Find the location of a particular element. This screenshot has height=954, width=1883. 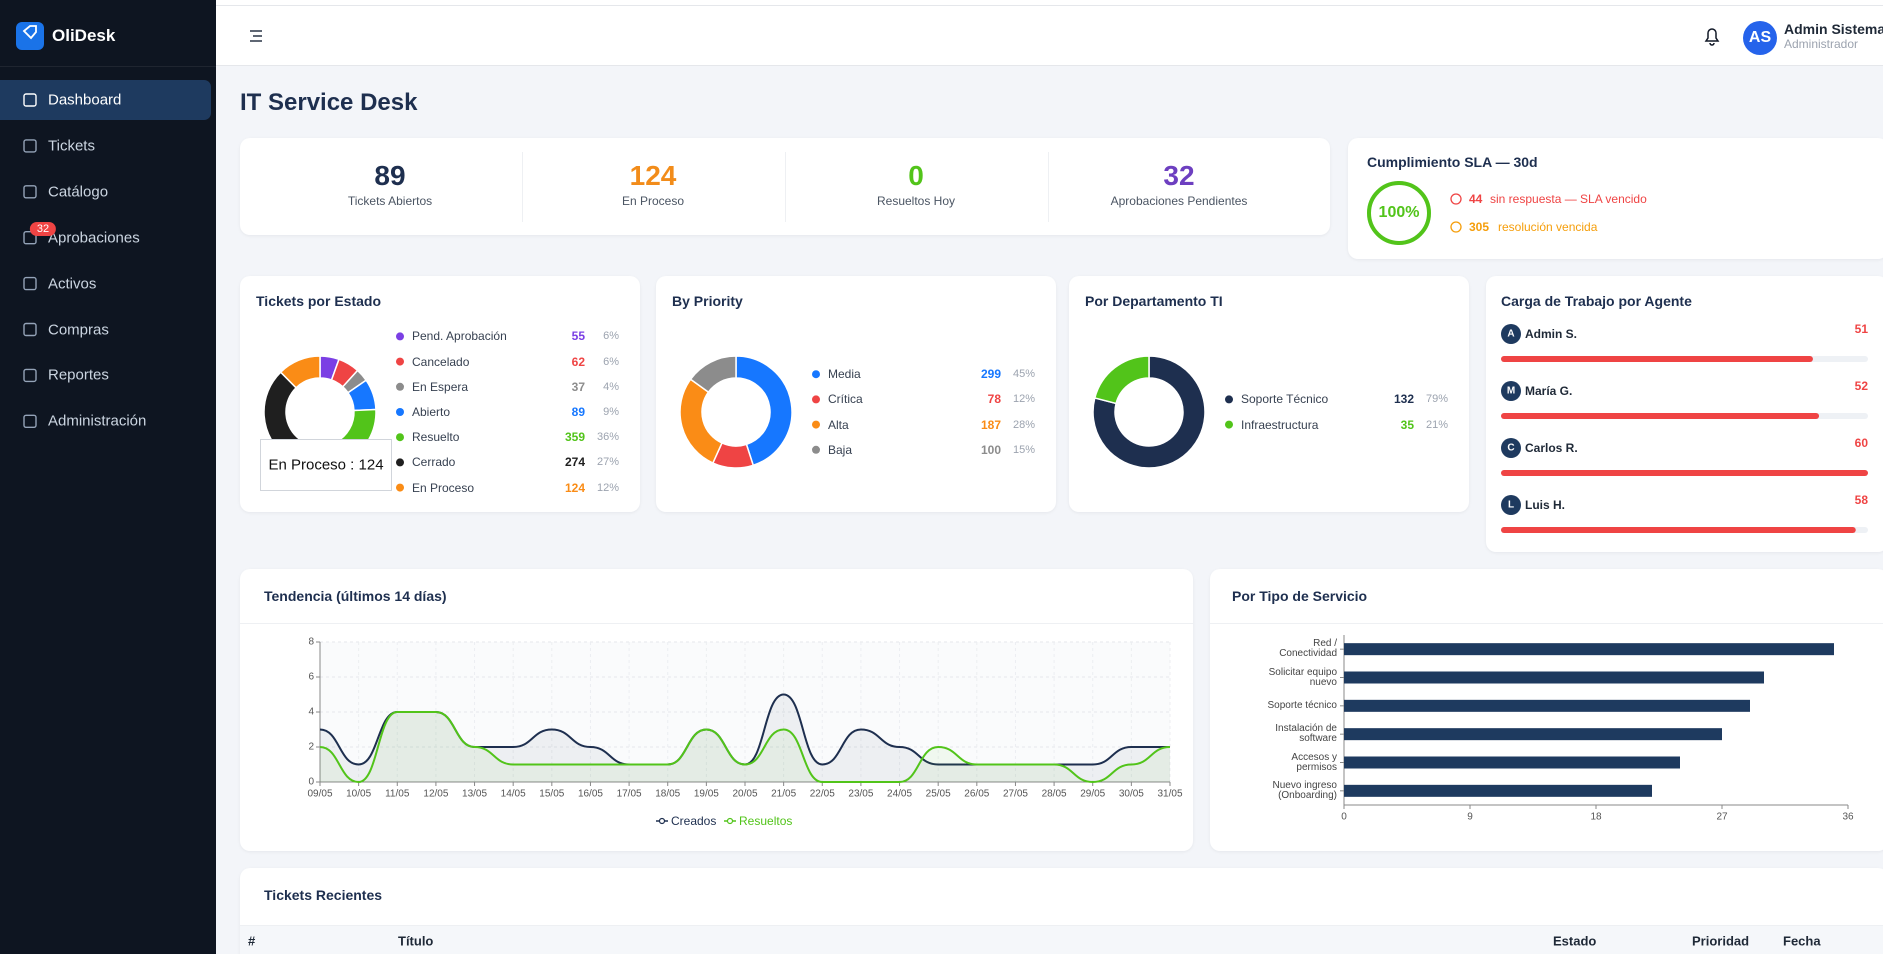

page-title: IT Service Desk is located at coordinates (329, 102).